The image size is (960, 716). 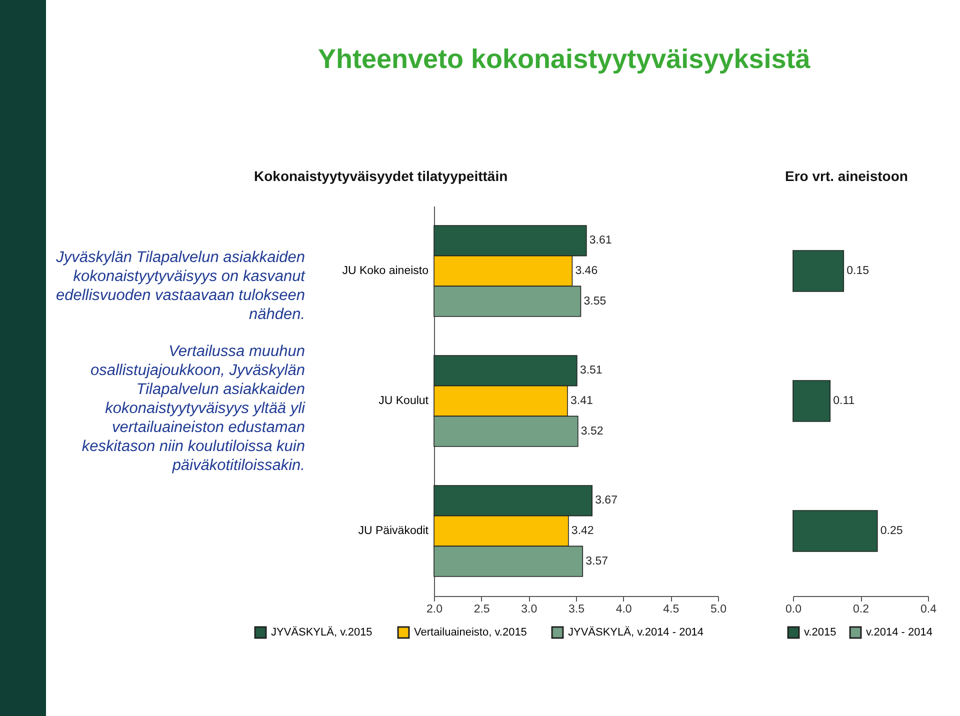 I want to click on x-tick-label: 0.4, so click(x=929, y=610).